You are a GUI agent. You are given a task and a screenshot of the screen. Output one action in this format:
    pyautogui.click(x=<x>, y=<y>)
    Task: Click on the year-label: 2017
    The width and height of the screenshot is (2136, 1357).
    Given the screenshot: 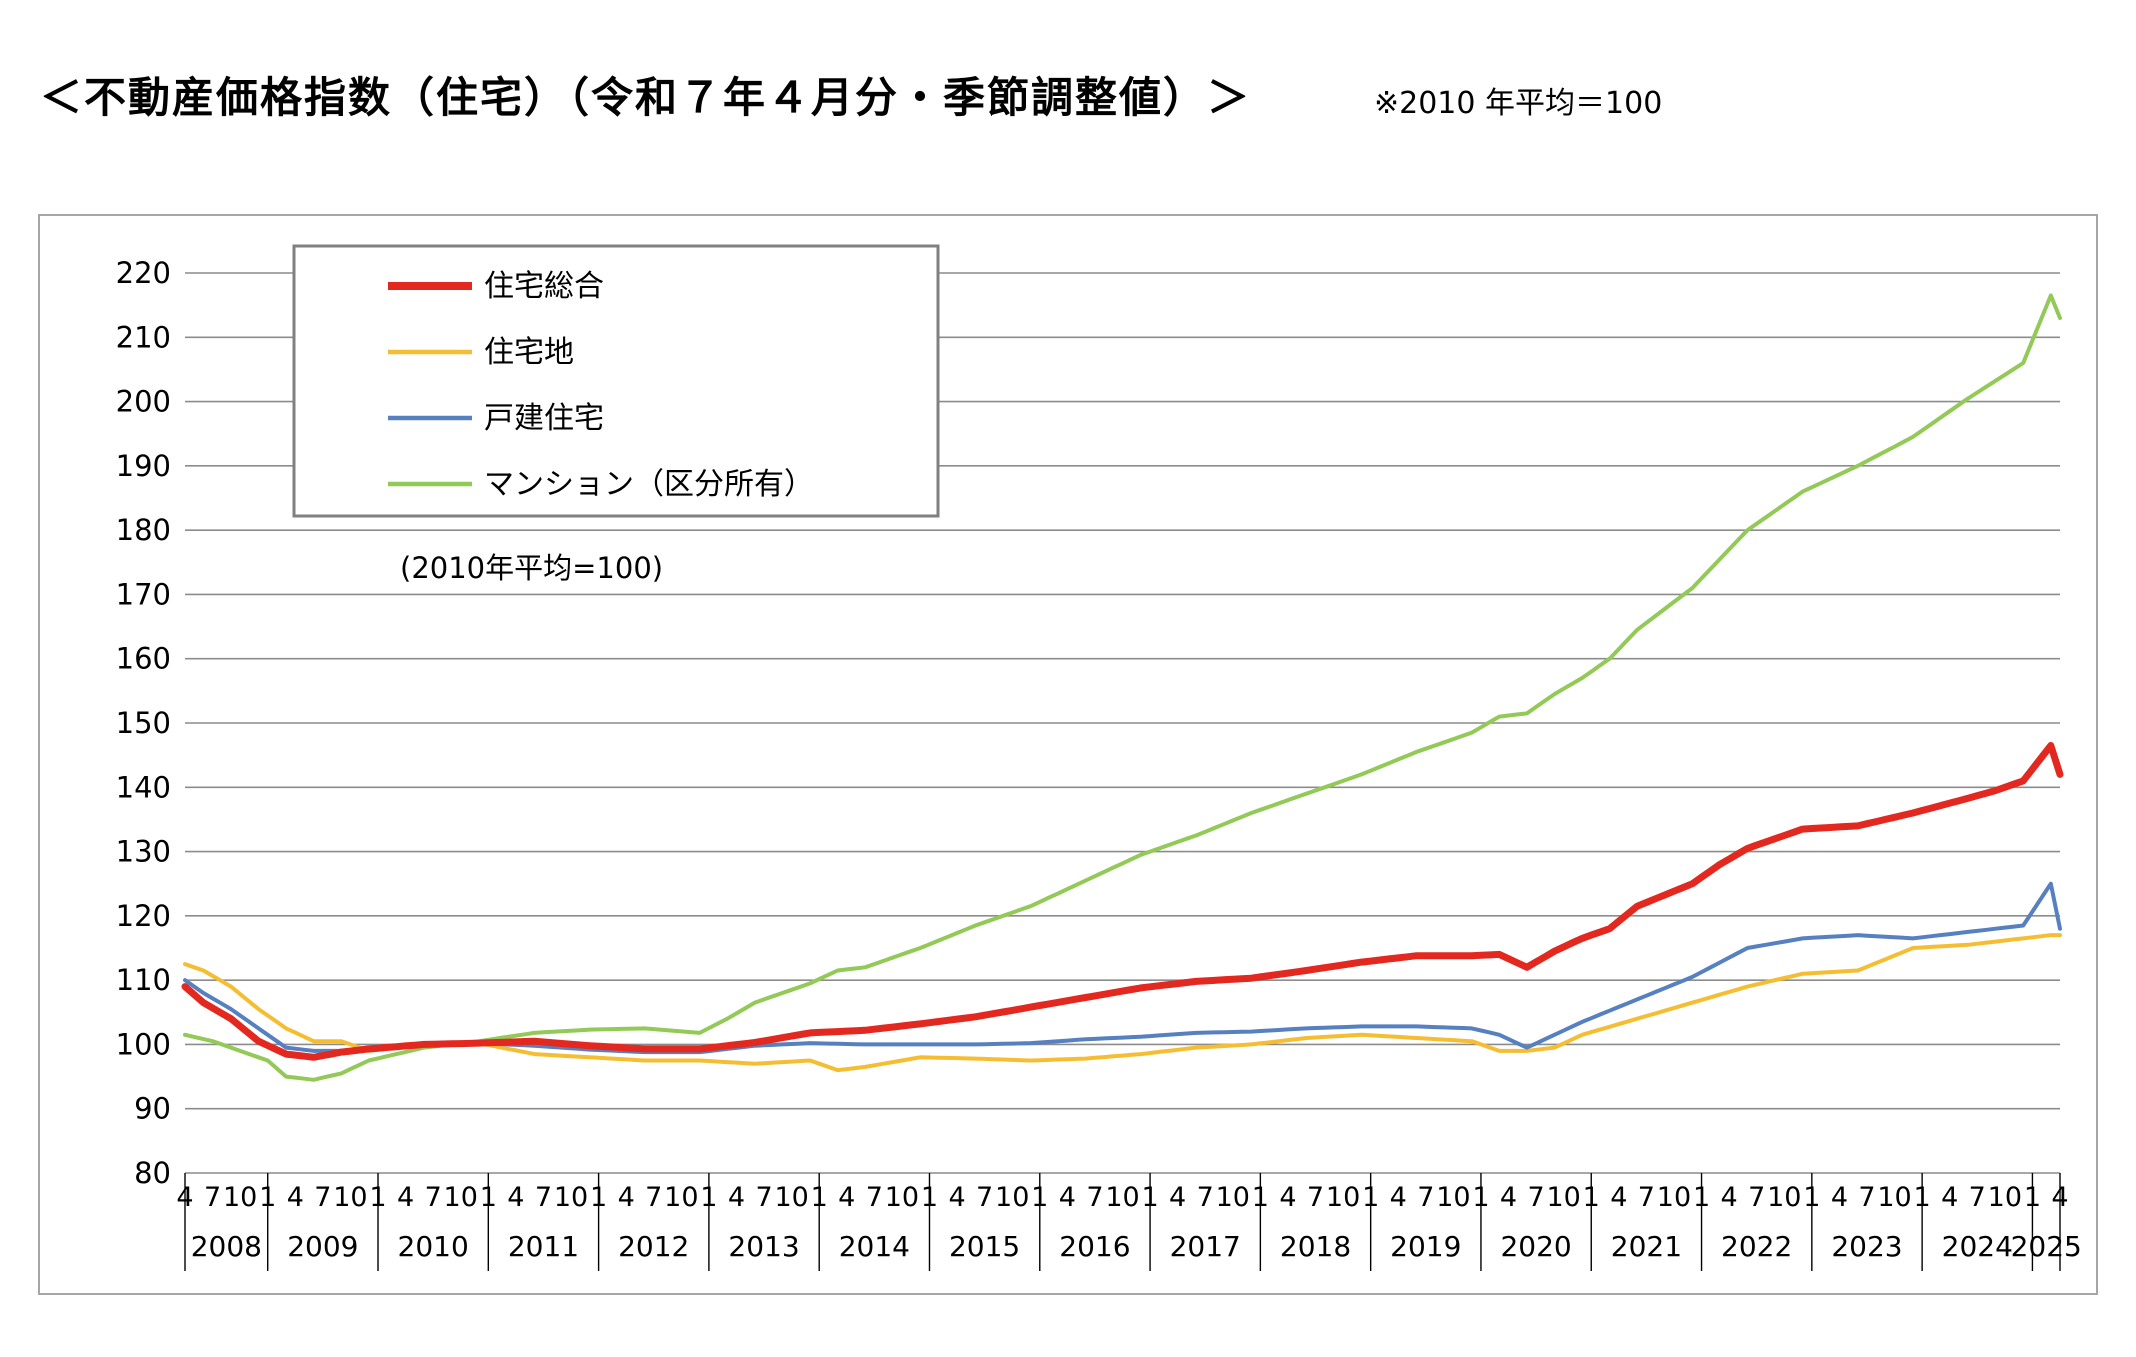 What is the action you would take?
    pyautogui.click(x=1205, y=1246)
    